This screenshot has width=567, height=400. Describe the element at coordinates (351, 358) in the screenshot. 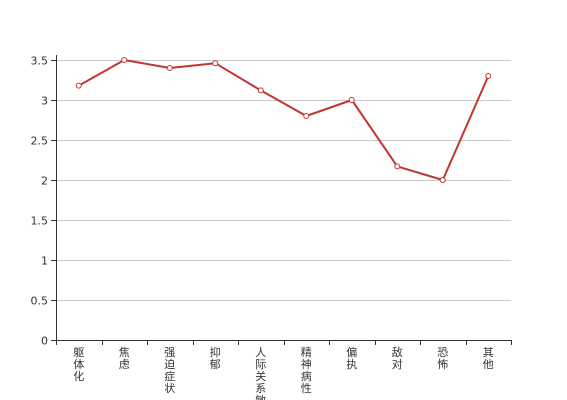

I see `x-tick-label: 偏执` at that location.